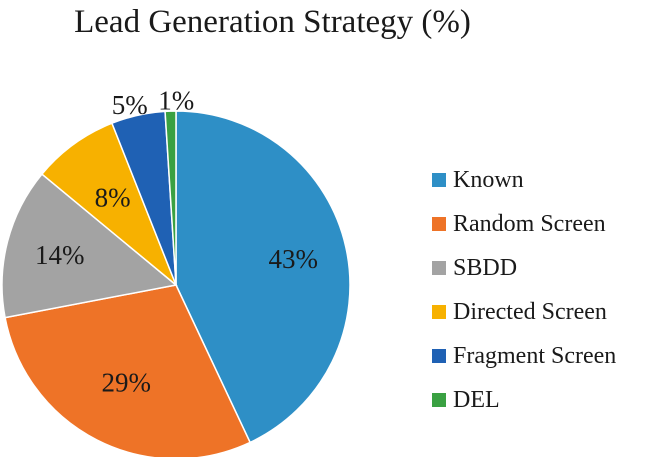 This screenshot has width=648, height=457. What do you see at coordinates (439, 224) in the screenshot?
I see `legend-swatch-random-screen` at bounding box center [439, 224].